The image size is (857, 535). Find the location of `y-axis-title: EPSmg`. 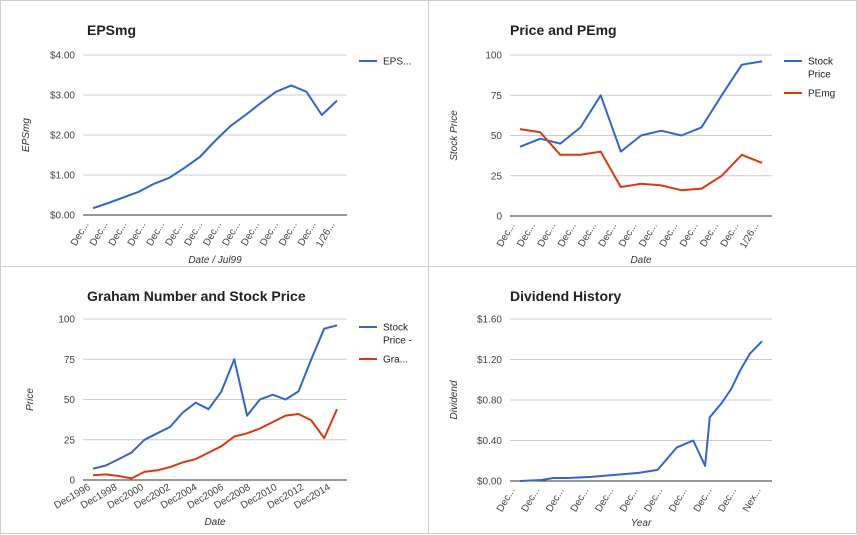

y-axis-title: EPSmg is located at coordinates (26, 135).